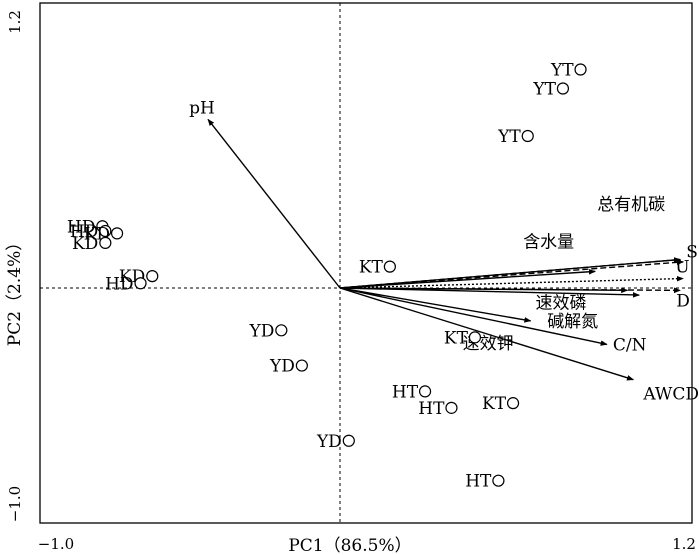 The height and width of the screenshot is (555, 700). What do you see at coordinates (560, 303) in the screenshot?
I see `vector-label: 速效磷` at bounding box center [560, 303].